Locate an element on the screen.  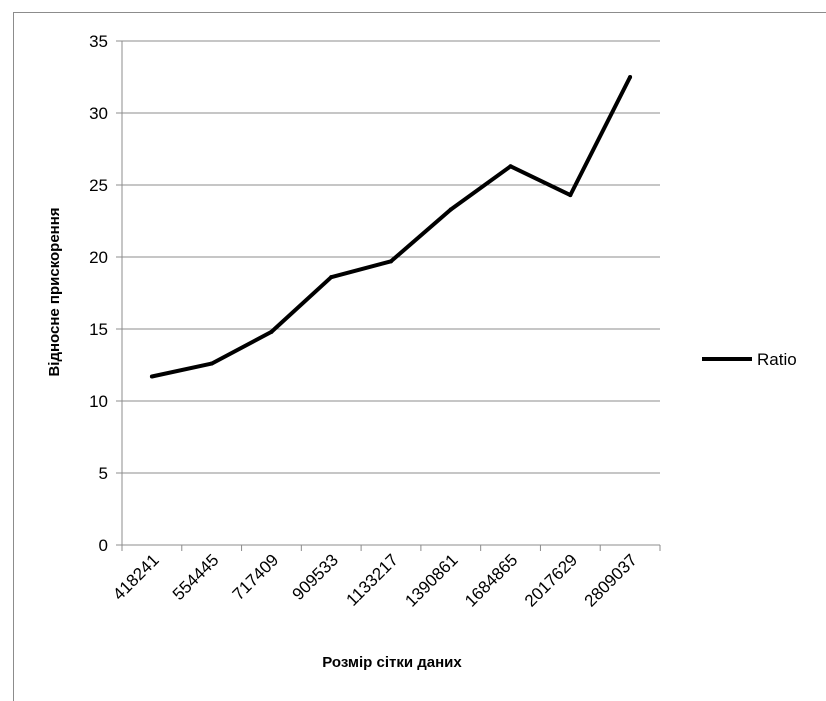
y-tick-label: 0 is located at coordinates (103, 545).